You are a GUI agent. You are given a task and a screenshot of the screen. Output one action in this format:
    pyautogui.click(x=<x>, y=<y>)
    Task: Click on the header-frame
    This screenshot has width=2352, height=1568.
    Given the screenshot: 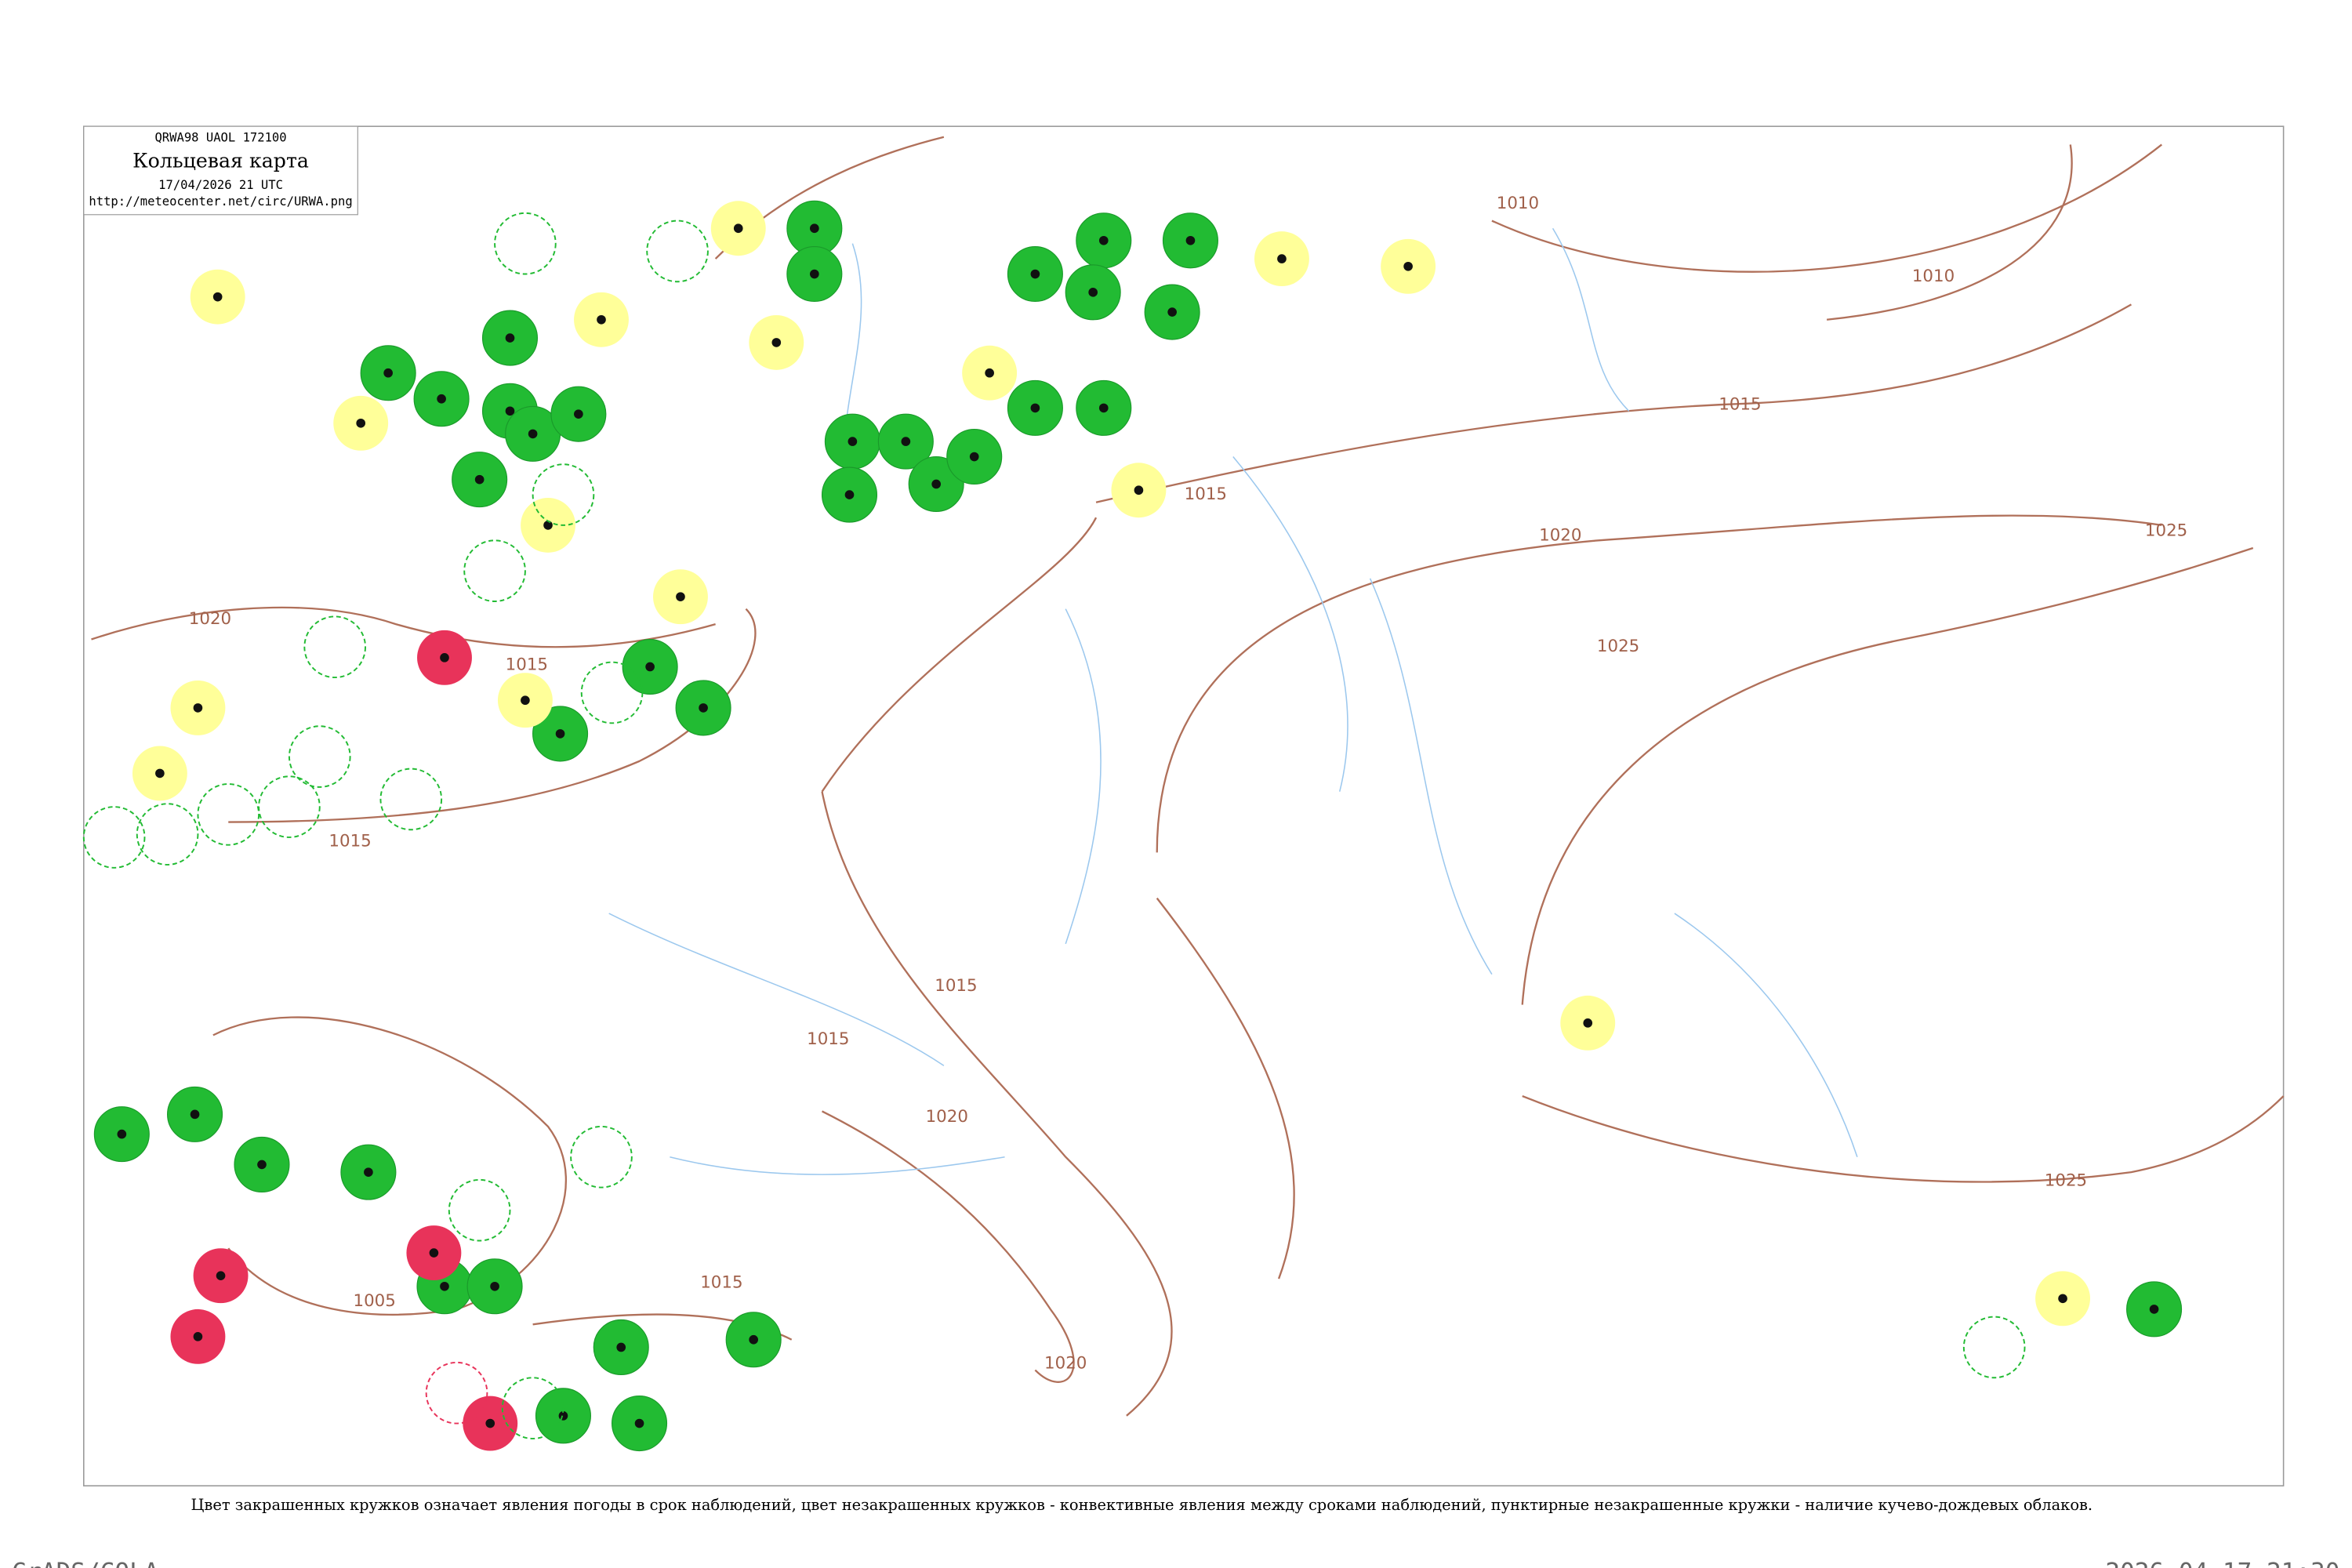 What is the action you would take?
    pyautogui.click(x=220, y=170)
    